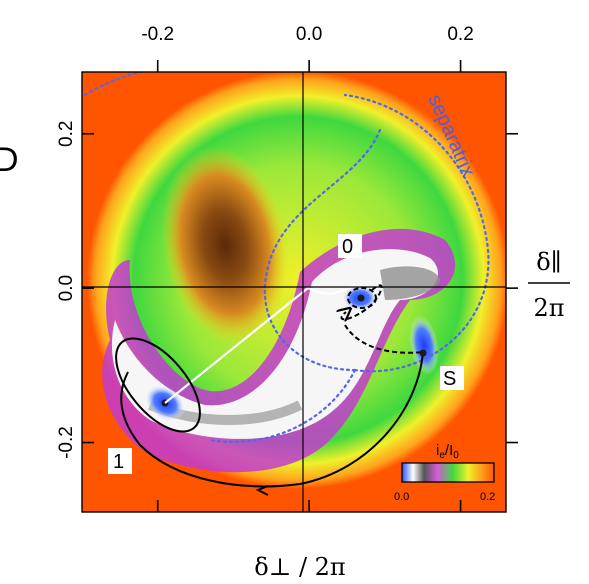  I want to click on x-tick-label: 0.2, so click(460, 34).